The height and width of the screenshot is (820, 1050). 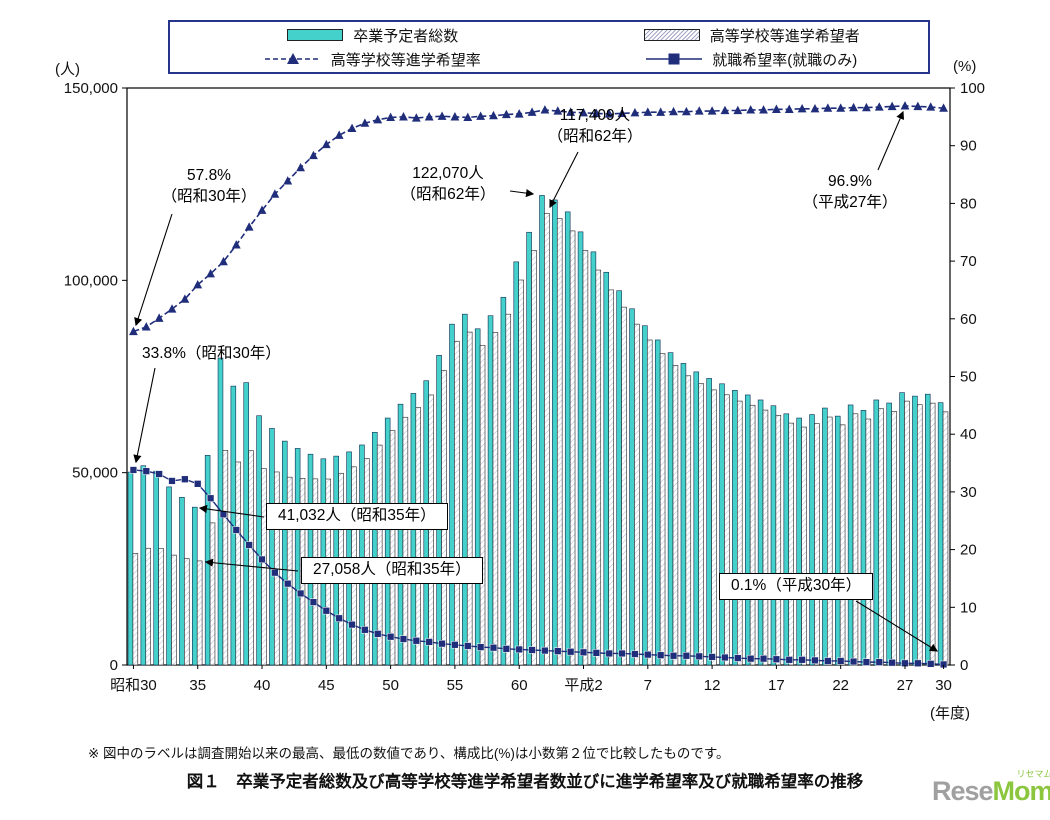 I want to click on legend-item-advance-rate: 高等学校等進学希望率, so click(x=372, y=59).